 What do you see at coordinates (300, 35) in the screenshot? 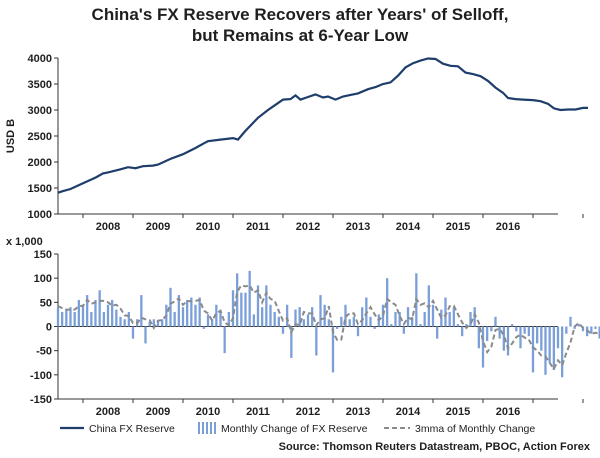
I see `chart-subtitle: but Remains at 6-Year Low` at bounding box center [300, 35].